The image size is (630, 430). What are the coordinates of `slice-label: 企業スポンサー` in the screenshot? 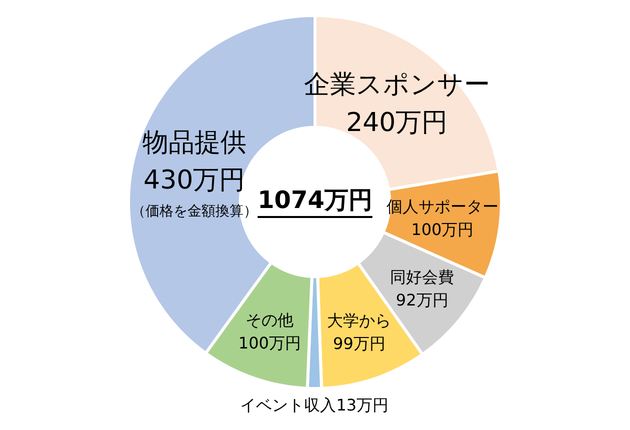 It's located at (397, 85).